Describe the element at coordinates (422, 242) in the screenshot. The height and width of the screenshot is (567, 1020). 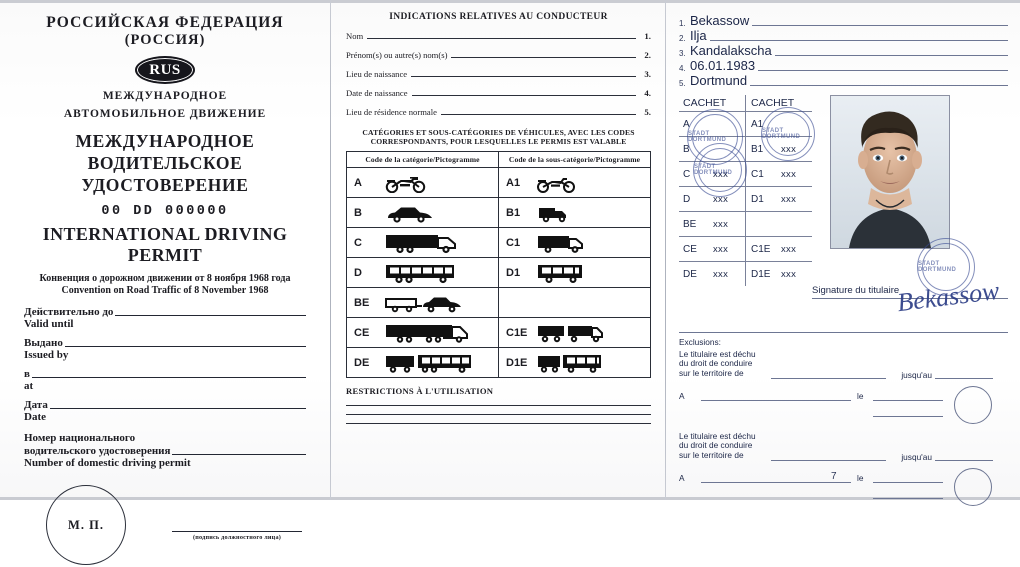
I see `cell-category-c: C` at that location.